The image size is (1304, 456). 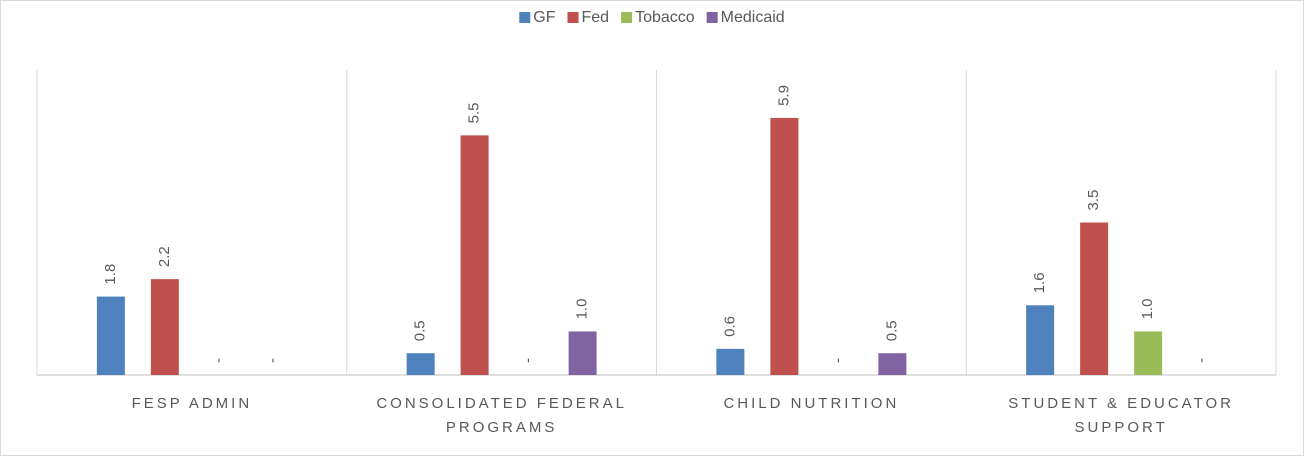 I want to click on data-label: 2.2, so click(x=164, y=256).